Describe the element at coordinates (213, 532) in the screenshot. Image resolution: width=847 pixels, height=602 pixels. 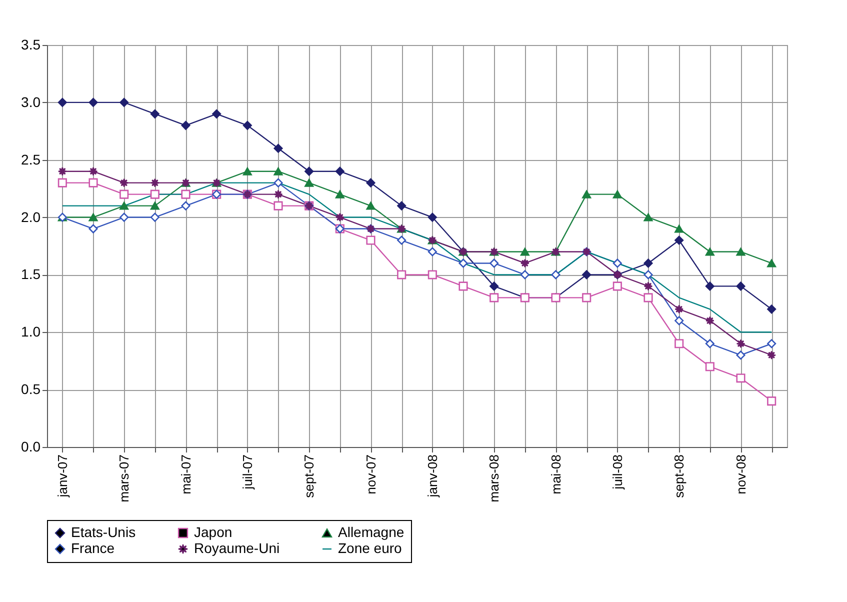
I see `legend-label: Japon` at that location.